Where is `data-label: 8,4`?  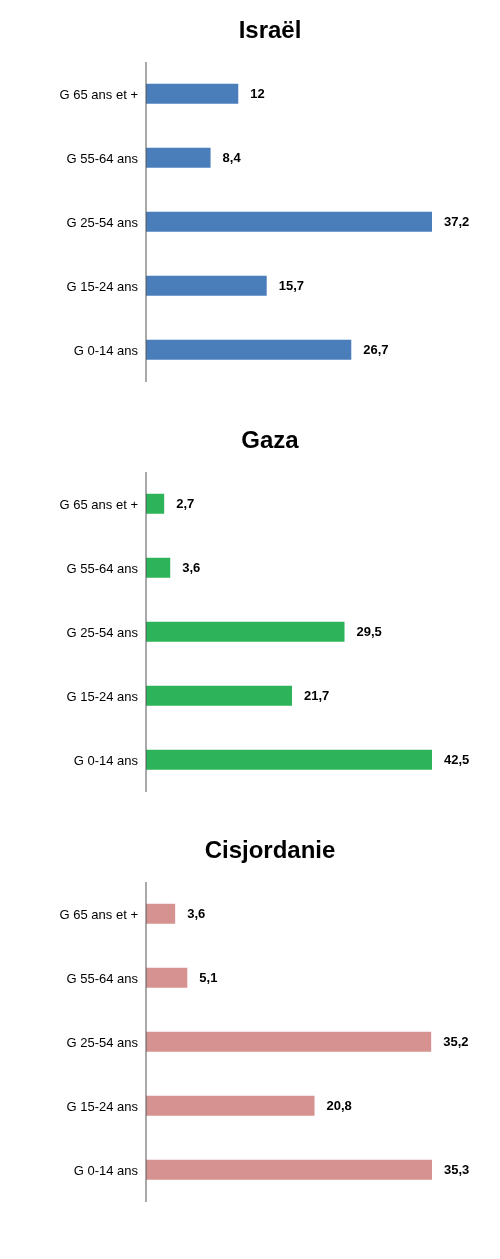 data-label: 8,4 is located at coordinates (232, 158).